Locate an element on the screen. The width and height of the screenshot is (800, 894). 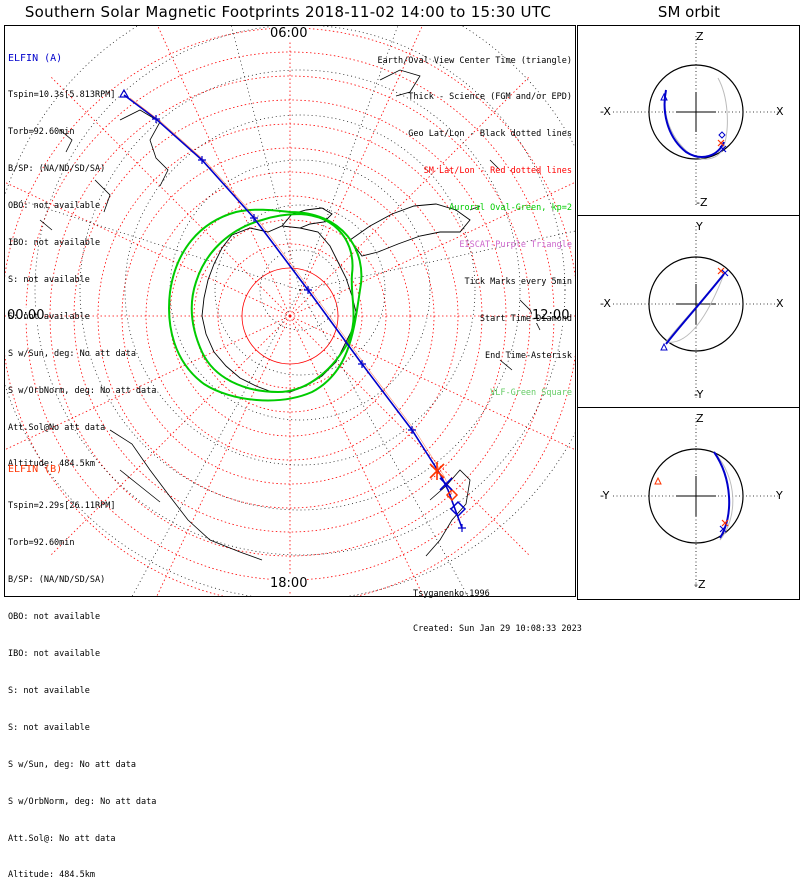
orbit-yz-plot is located at coordinates (695, 503).